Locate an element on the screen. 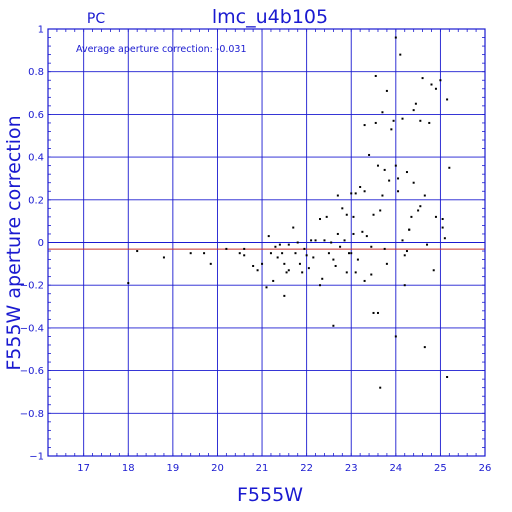 This screenshot has height=512, width=512. x-tick-label: 25 is located at coordinates (440, 468).